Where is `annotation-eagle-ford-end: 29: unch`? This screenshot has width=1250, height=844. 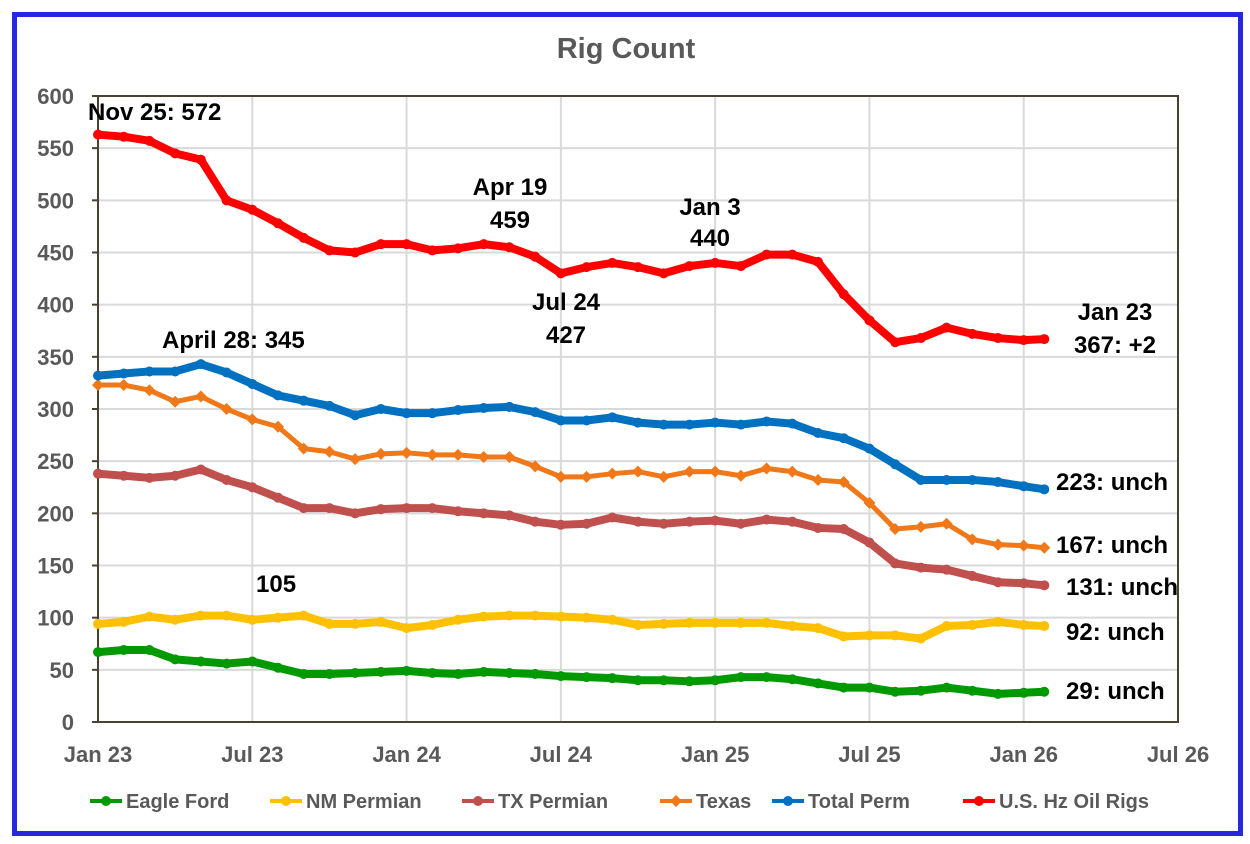 annotation-eagle-ford-end: 29: unch is located at coordinates (1115, 691).